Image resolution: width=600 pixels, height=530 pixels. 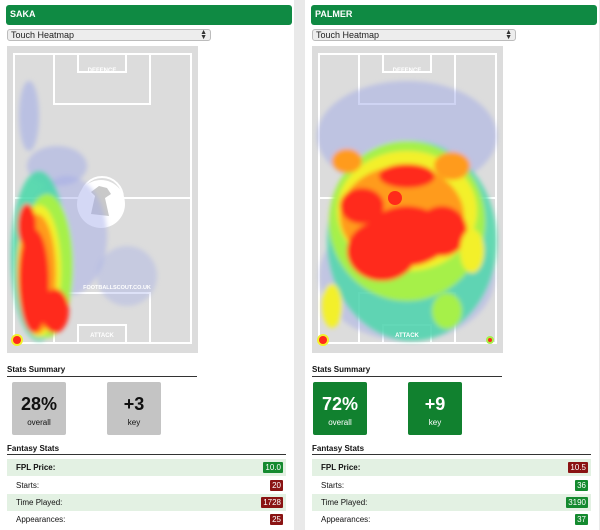 I want to click on overall-value: 28%, so click(x=39, y=404).